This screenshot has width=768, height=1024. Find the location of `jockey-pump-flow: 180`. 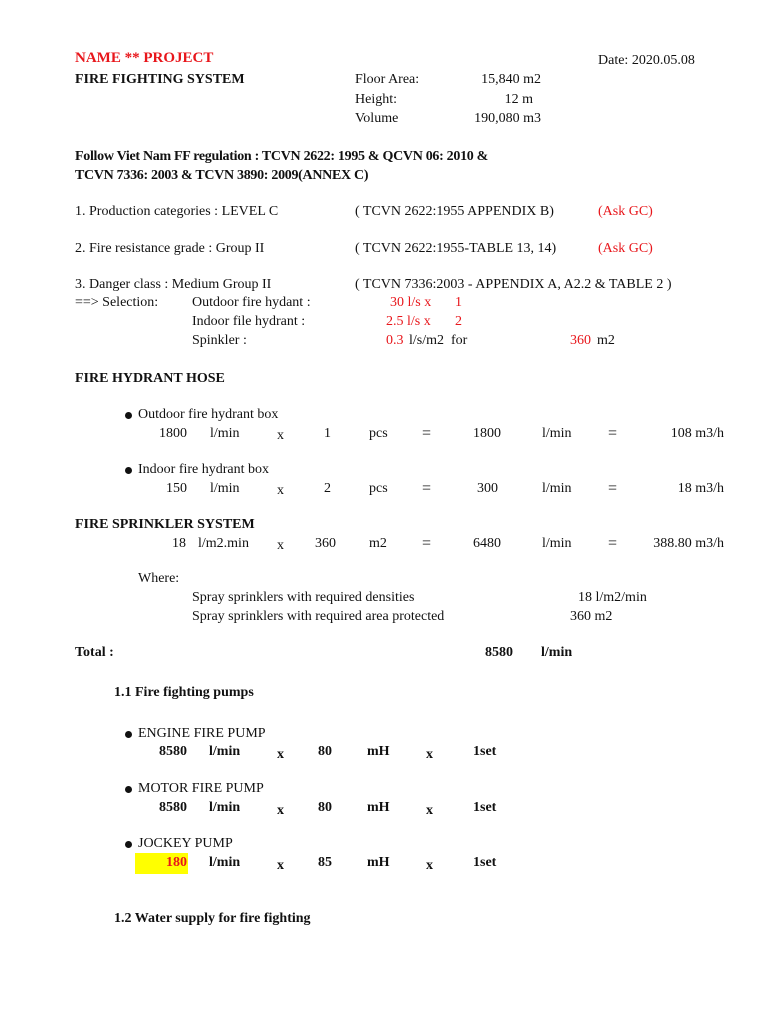

jockey-pump-flow: 180 is located at coordinates (176, 862).